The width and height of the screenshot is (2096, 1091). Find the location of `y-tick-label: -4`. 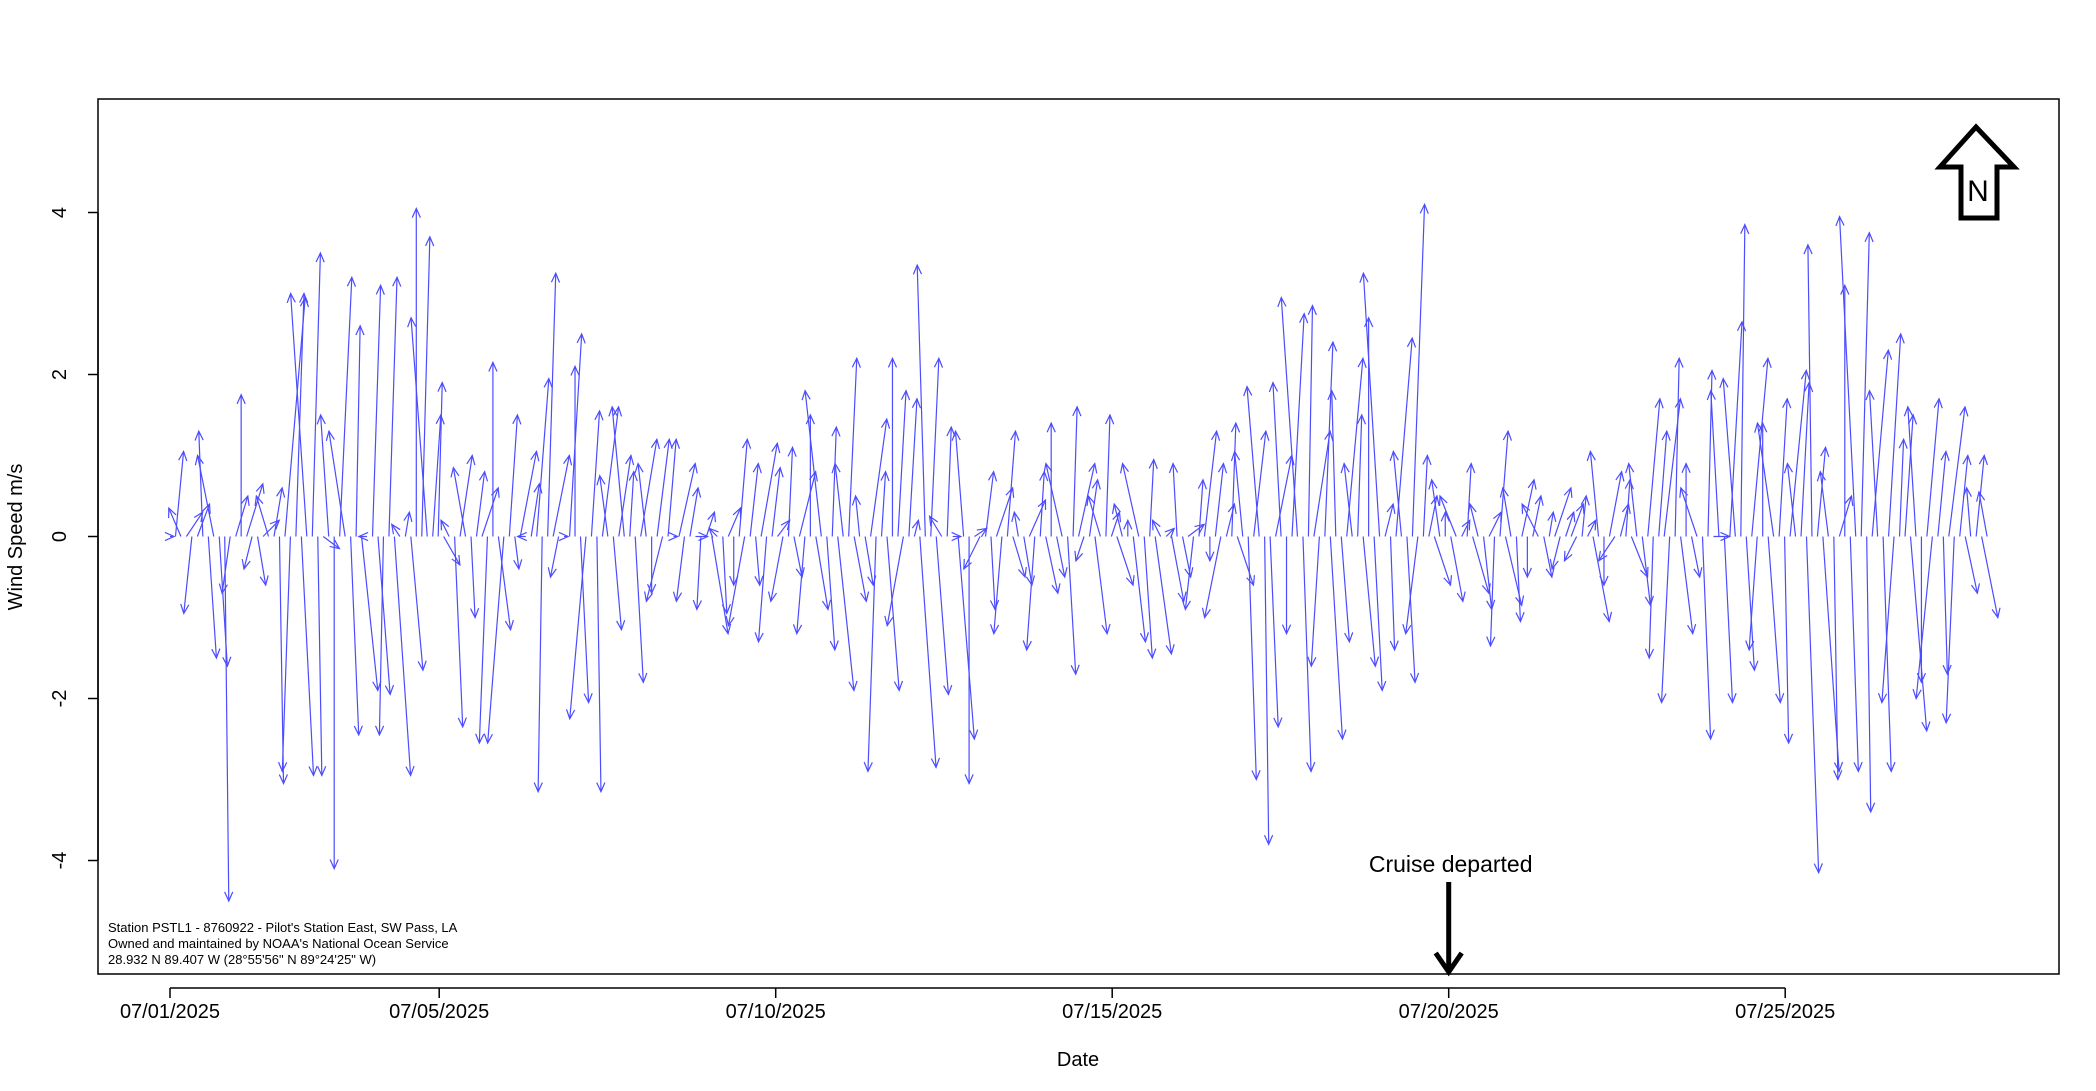

y-tick-label: -4 is located at coordinates (60, 861).